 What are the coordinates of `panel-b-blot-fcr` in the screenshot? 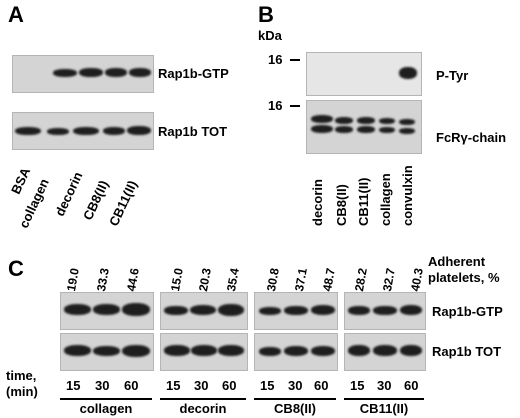 It's located at (364, 127).